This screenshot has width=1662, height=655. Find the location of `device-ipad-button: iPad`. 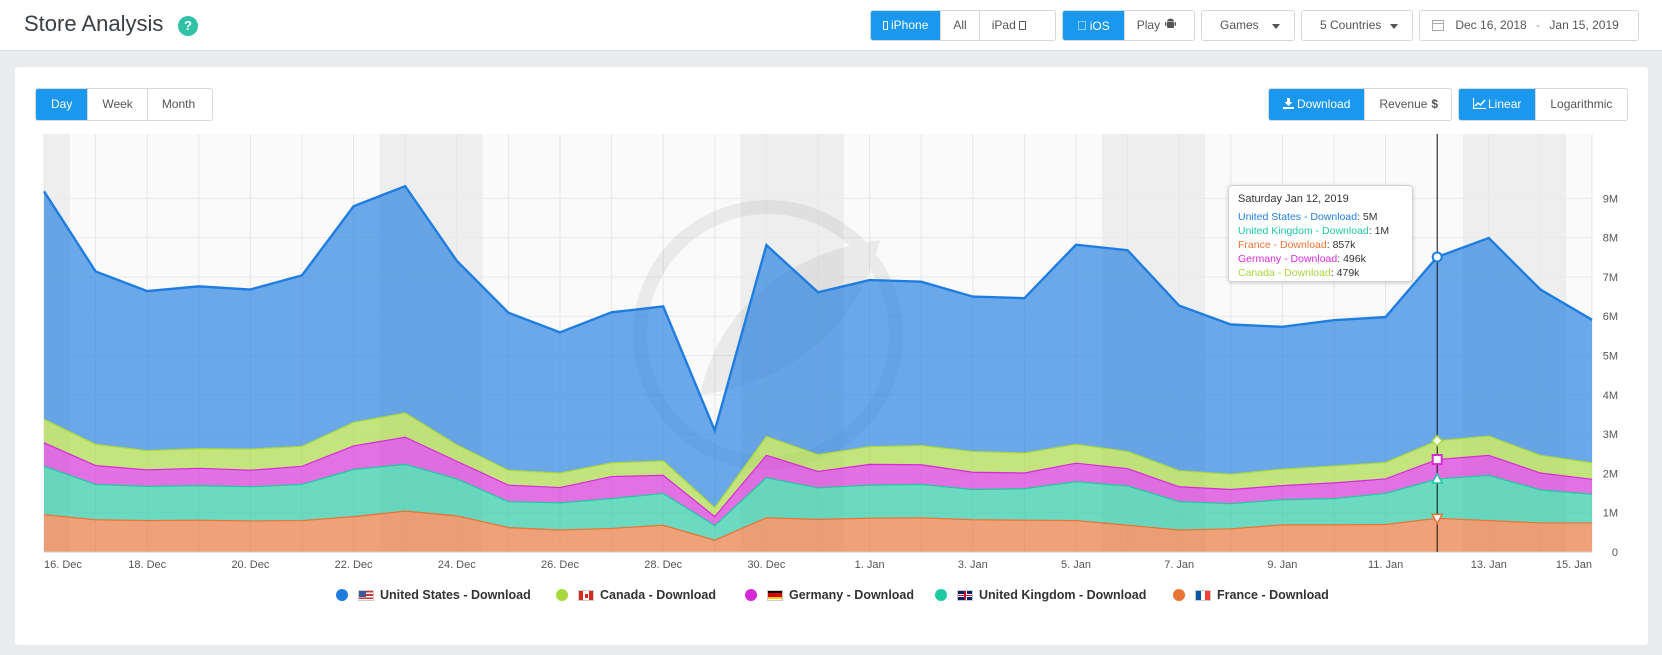

device-ipad-button: iPad is located at coordinates (1008, 25).